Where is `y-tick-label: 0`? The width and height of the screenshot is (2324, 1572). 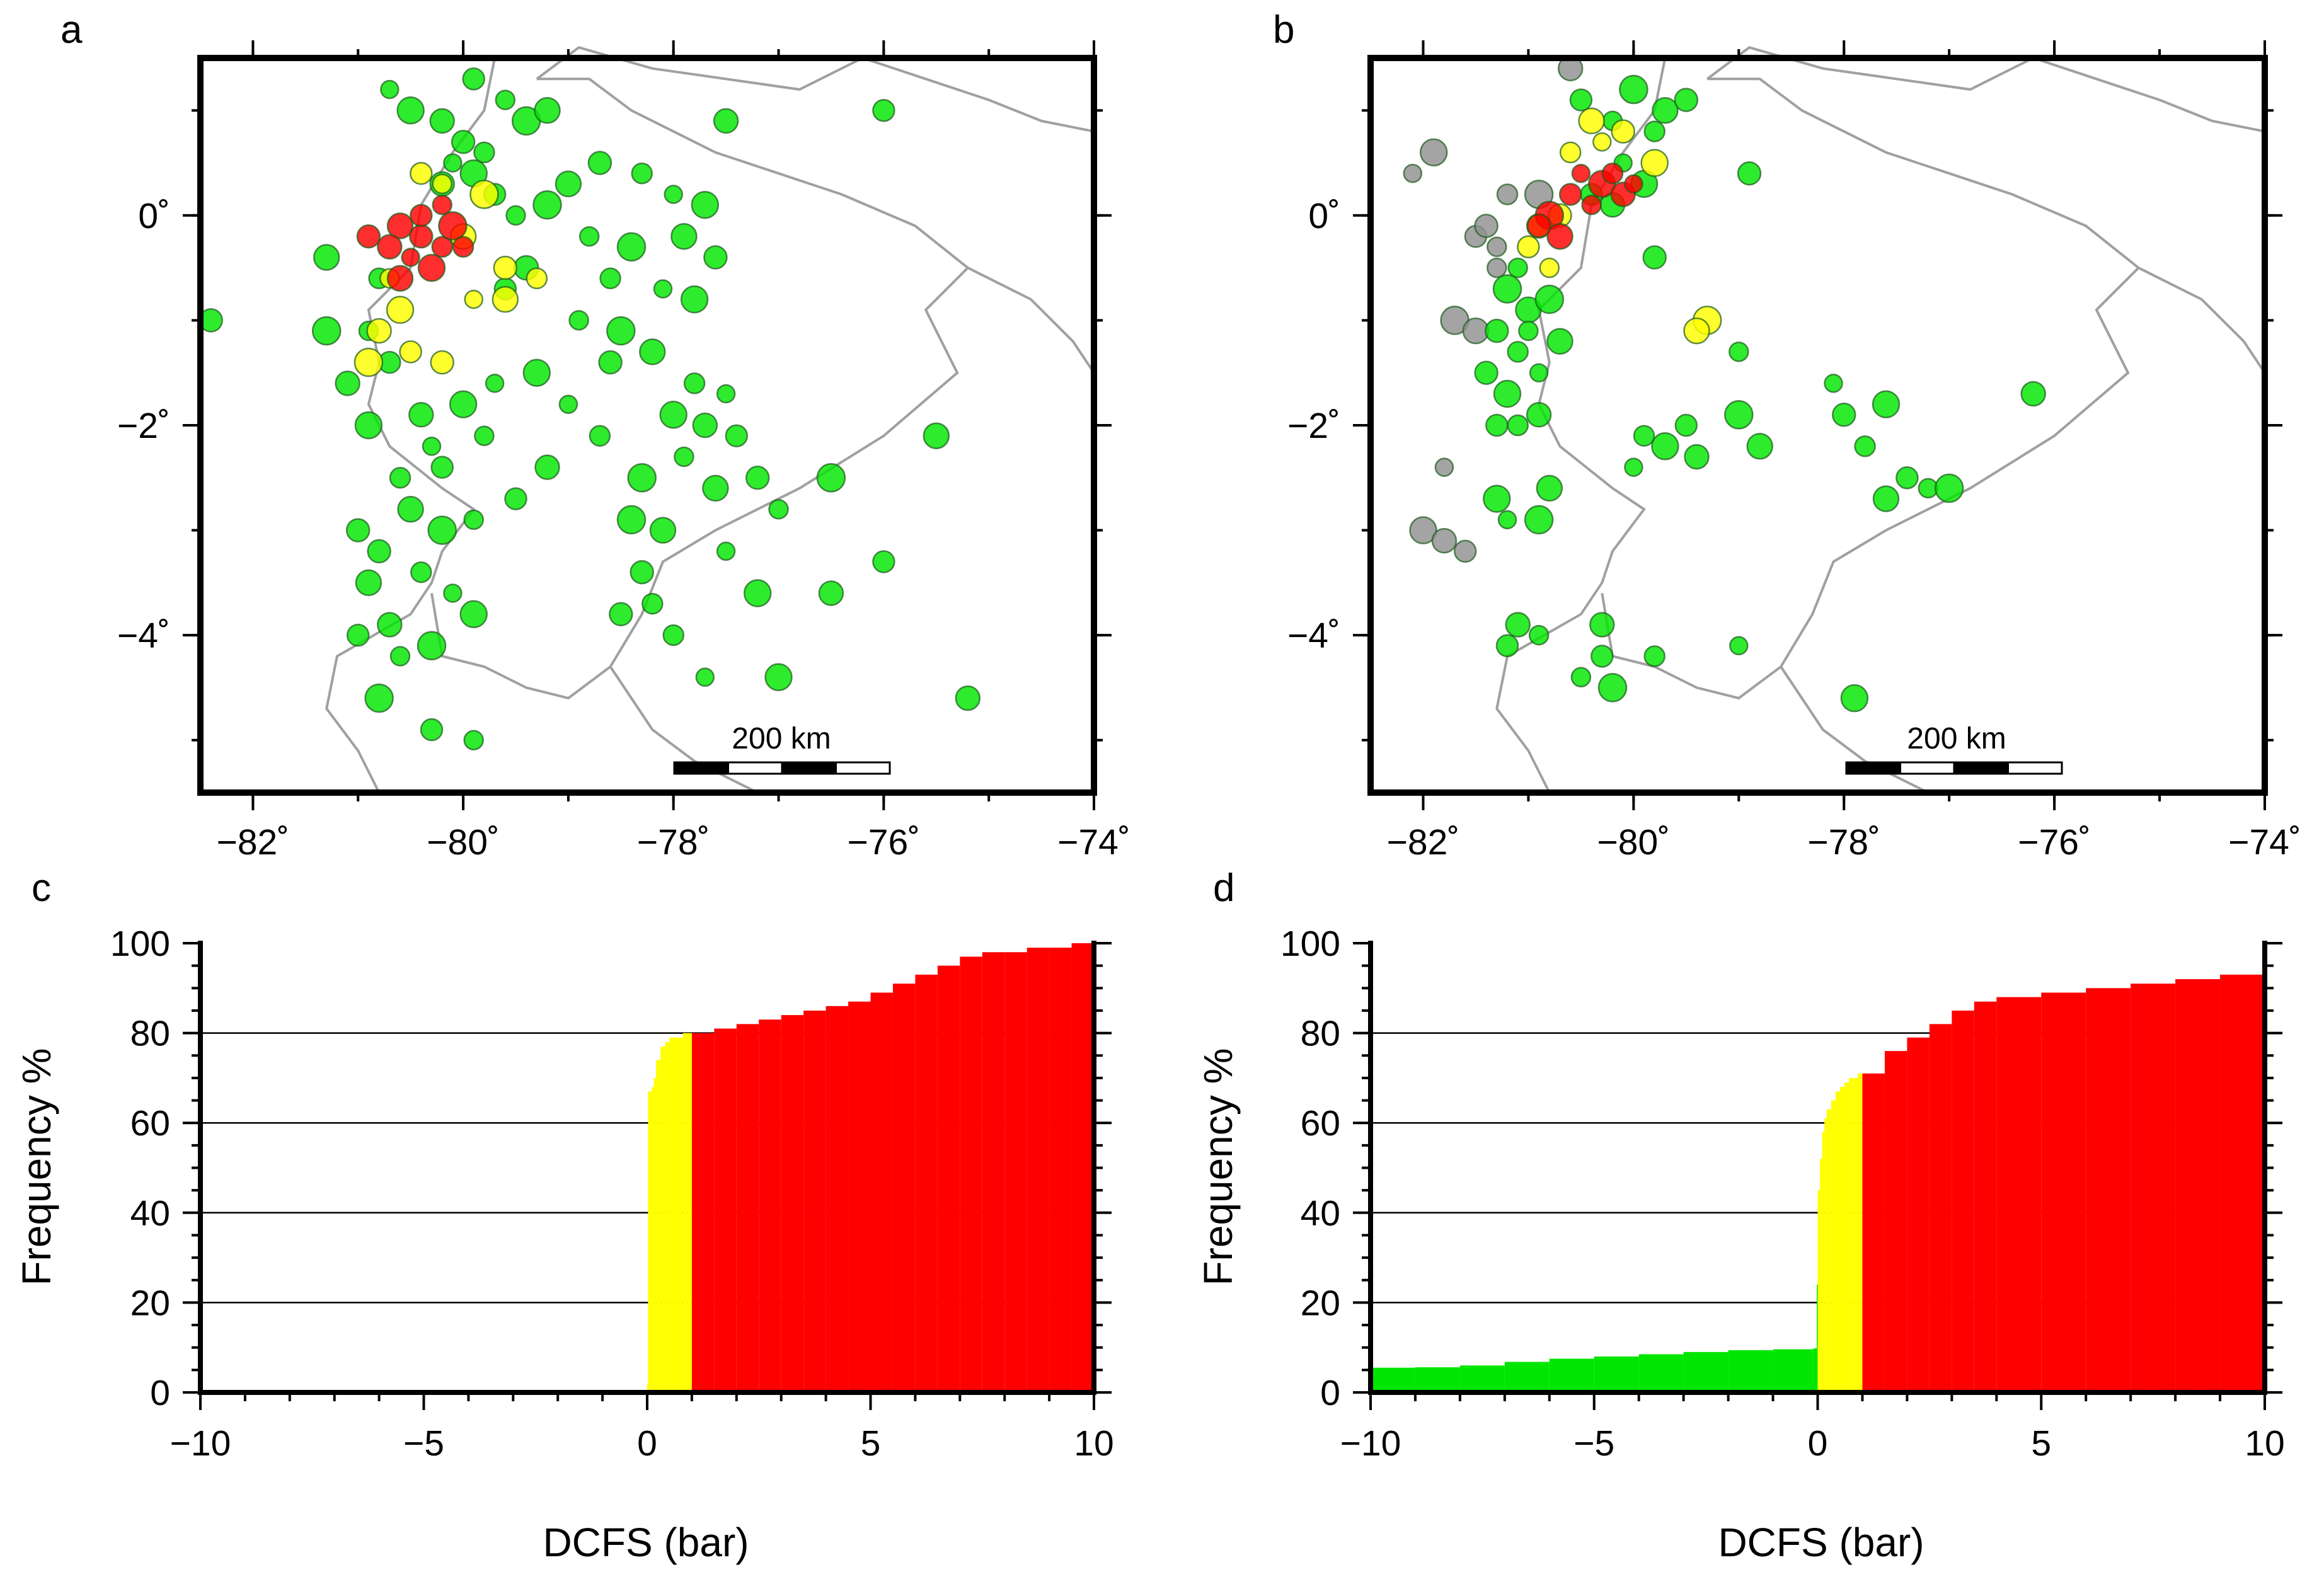
y-tick-label: 0 is located at coordinates (160, 1393).